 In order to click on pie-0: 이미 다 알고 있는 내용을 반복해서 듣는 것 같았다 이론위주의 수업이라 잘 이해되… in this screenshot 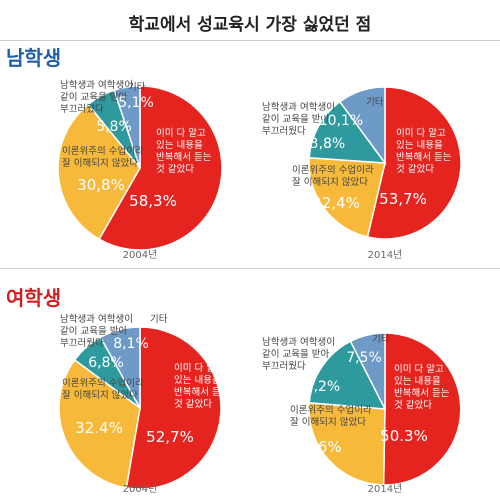, I will do `click(140, 170)`.